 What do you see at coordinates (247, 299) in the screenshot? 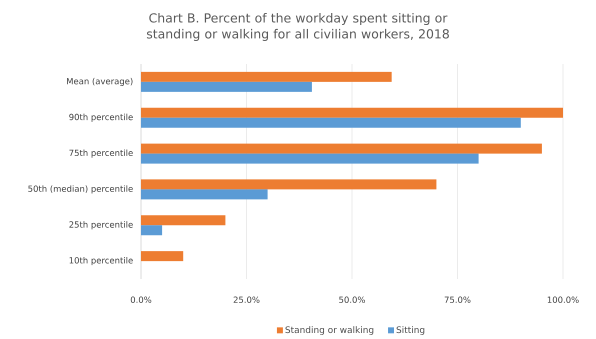
I see `x-tick-label: 25.0%` at bounding box center [247, 299].